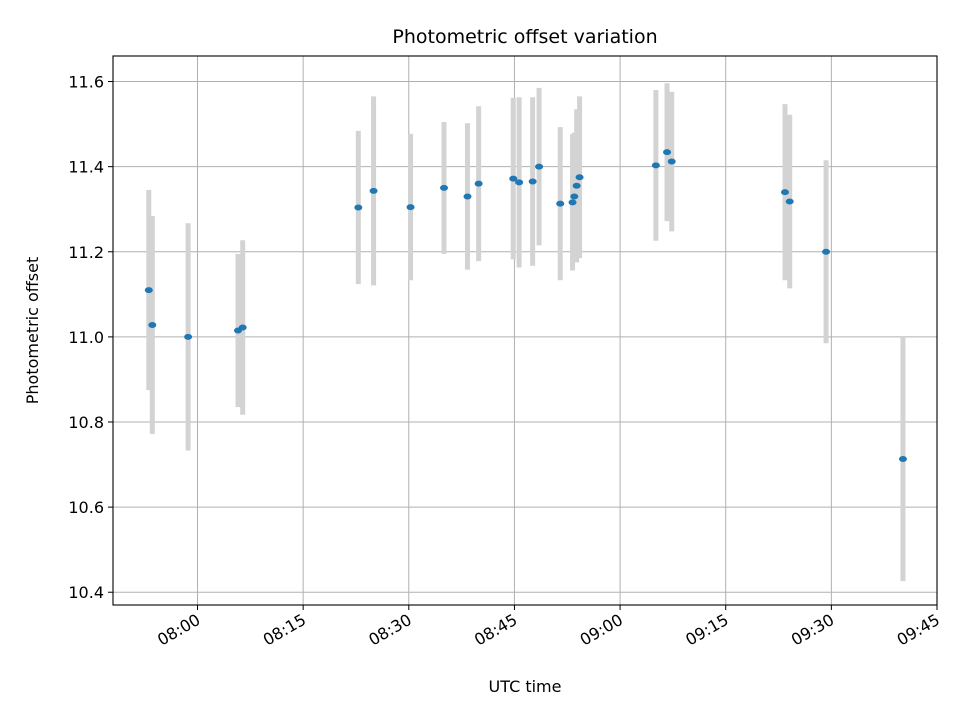 The width and height of the screenshot is (960, 720). Describe the element at coordinates (86, 422) in the screenshot. I see `y-tick-label: 10.8` at that location.